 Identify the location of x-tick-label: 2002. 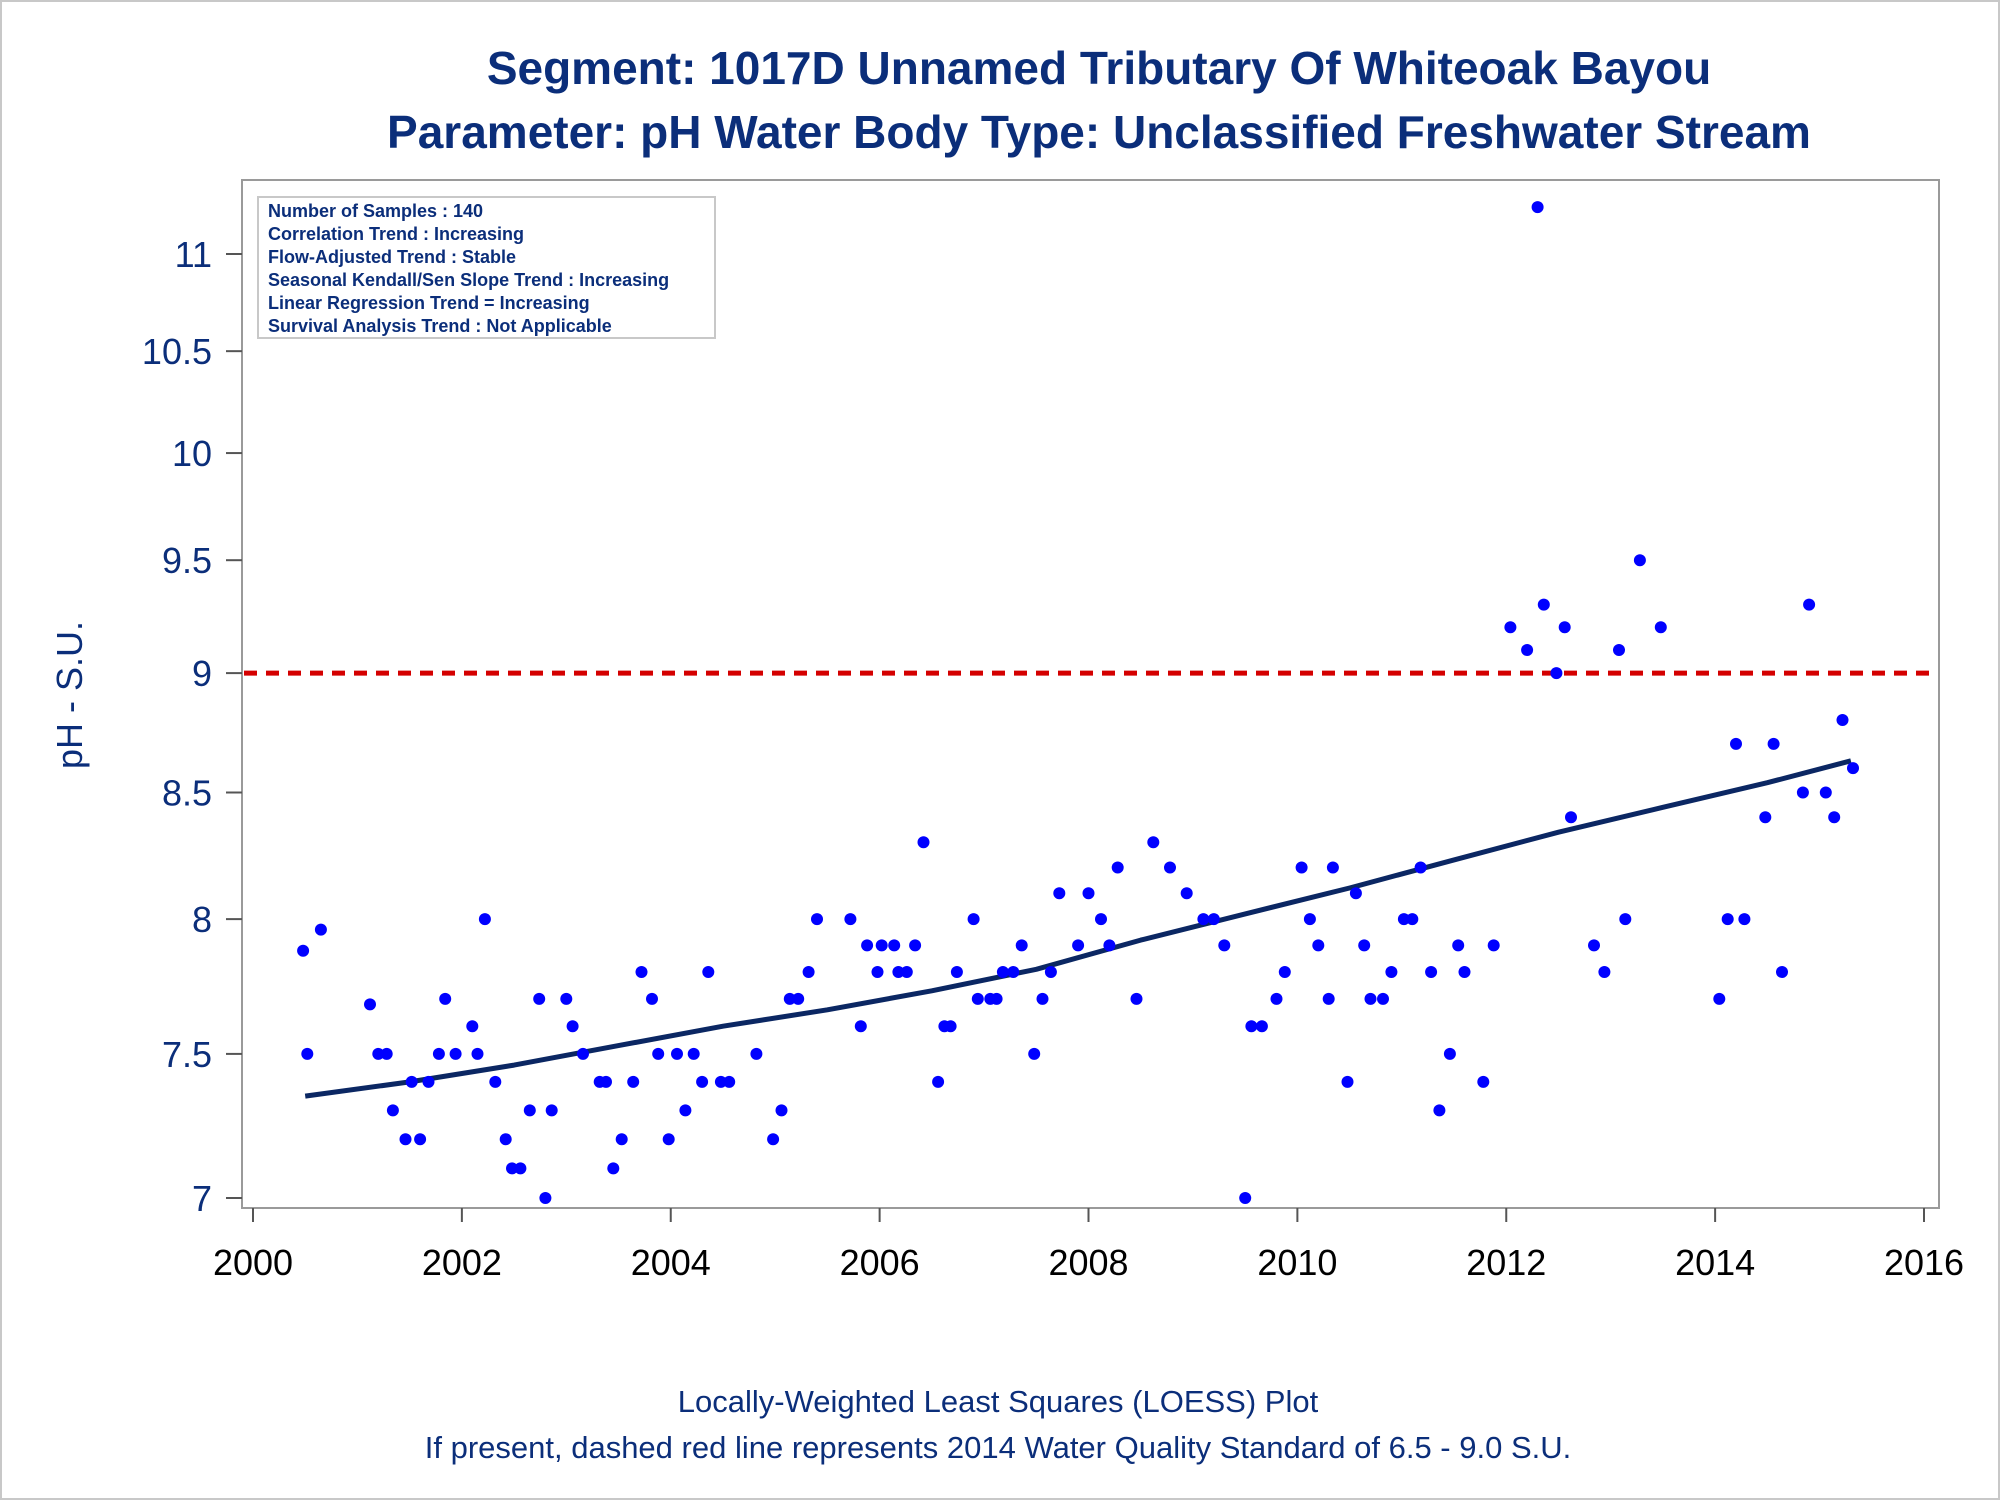
(462, 1262).